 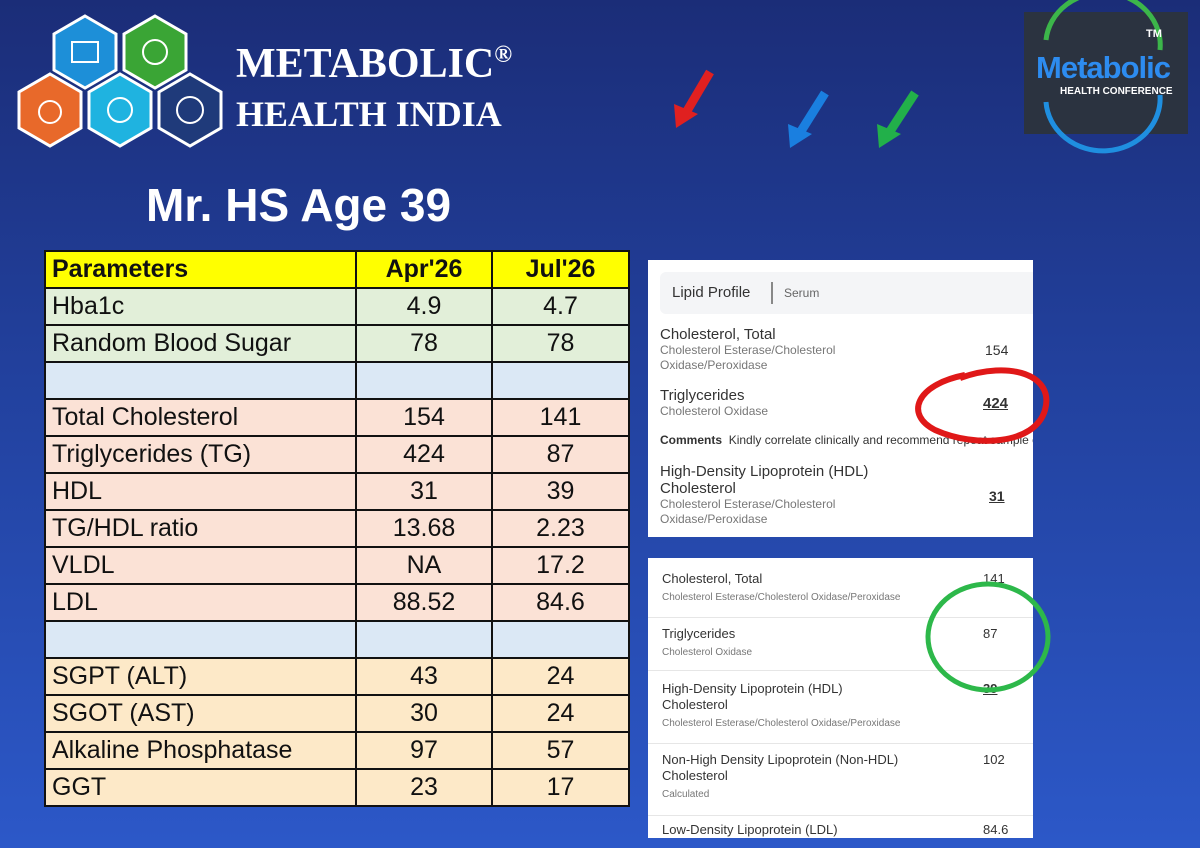 I want to click on table-row: VLDL NA 17.2, so click(x=337, y=565).